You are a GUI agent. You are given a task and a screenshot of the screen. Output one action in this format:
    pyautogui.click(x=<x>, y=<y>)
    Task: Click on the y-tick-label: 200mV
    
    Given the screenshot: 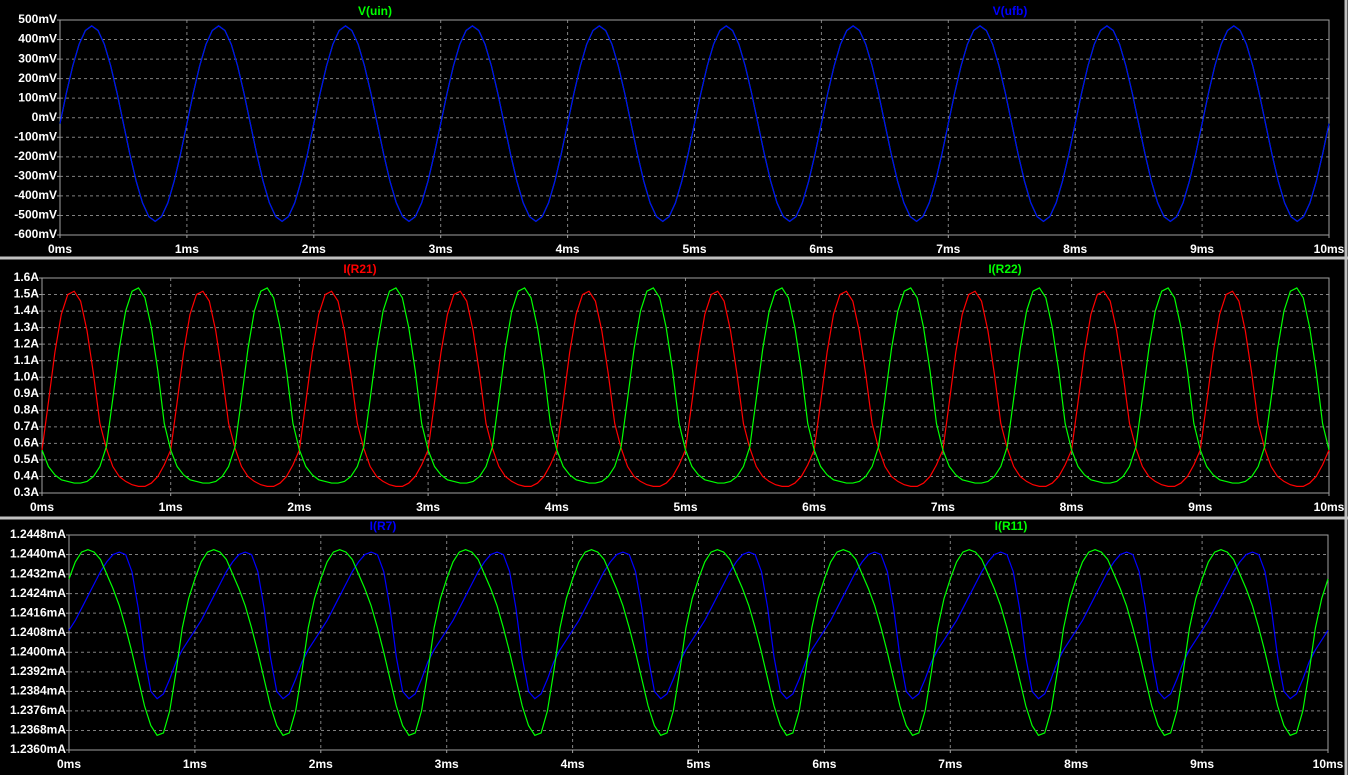 What is the action you would take?
    pyautogui.click(x=37, y=78)
    